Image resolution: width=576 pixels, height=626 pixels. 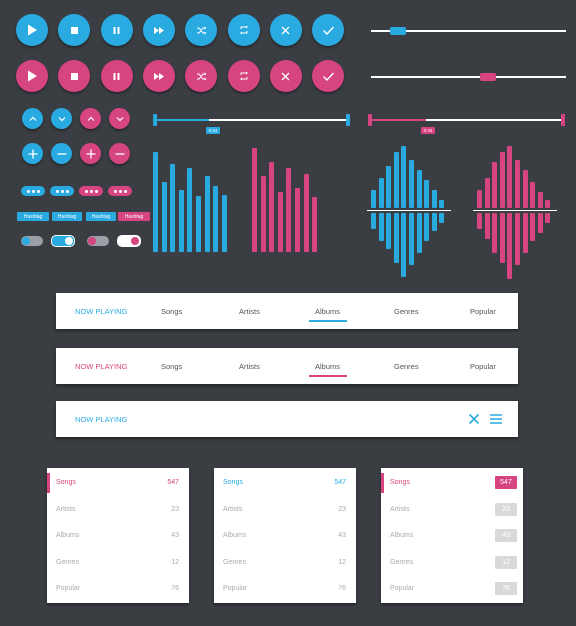 What do you see at coordinates (201, 76) in the screenshot?
I see `shuffle-button-pink` at bounding box center [201, 76].